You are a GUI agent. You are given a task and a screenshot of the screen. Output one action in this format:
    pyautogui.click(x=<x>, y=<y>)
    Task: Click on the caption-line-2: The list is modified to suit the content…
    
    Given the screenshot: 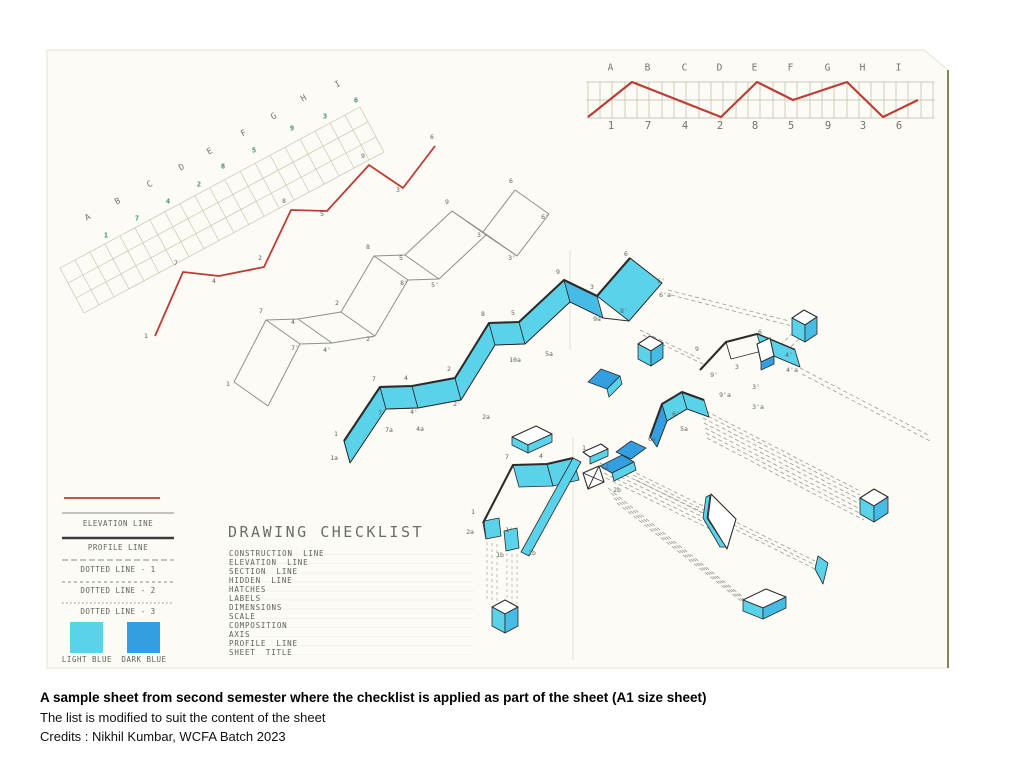 What is the action you would take?
    pyautogui.click(x=183, y=717)
    